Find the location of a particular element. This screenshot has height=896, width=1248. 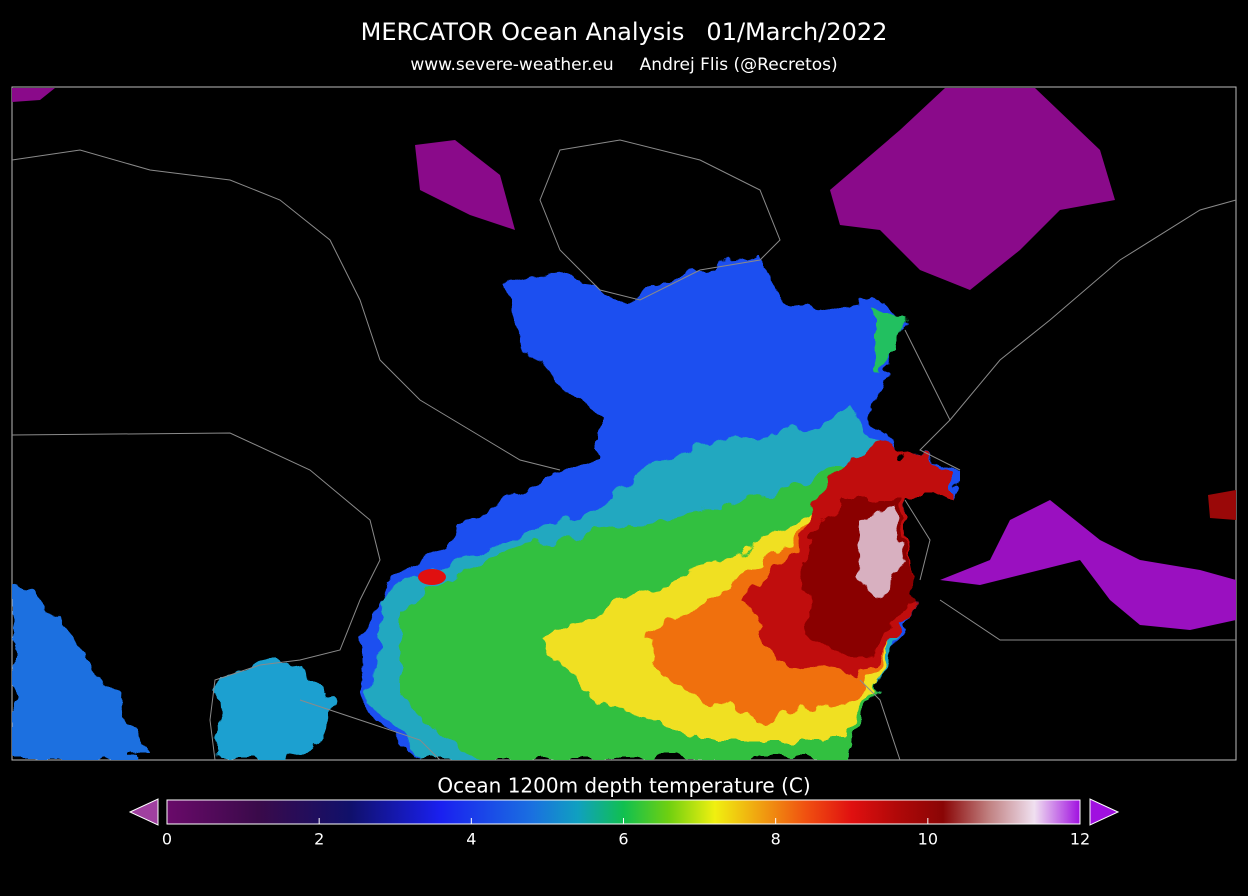

colorbar-under is located at coordinates (143, 812).